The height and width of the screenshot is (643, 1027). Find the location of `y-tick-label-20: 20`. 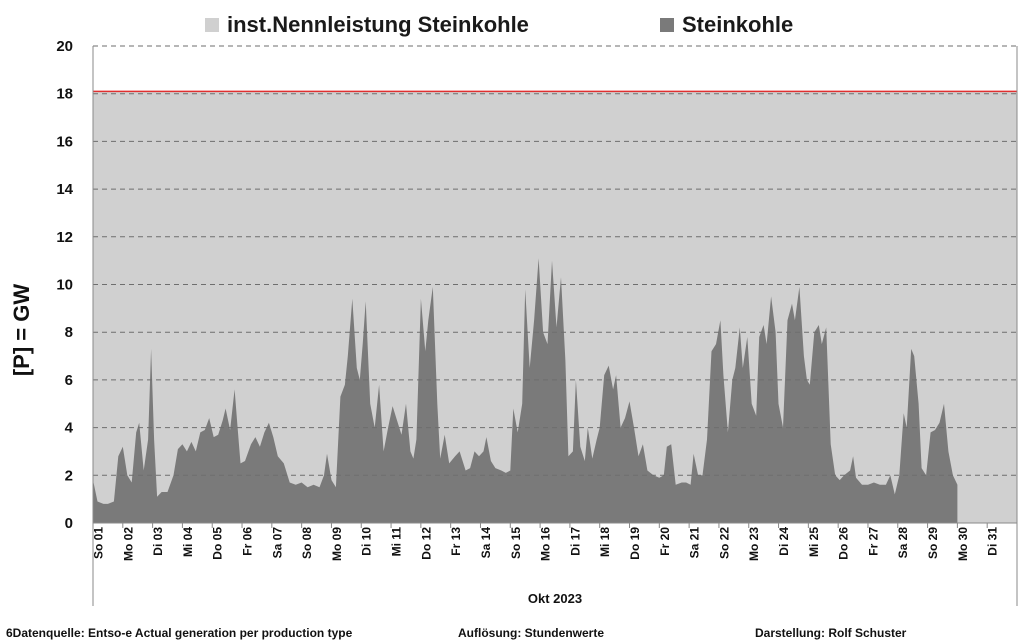

y-tick-label-20: 20 is located at coordinates (64, 46).